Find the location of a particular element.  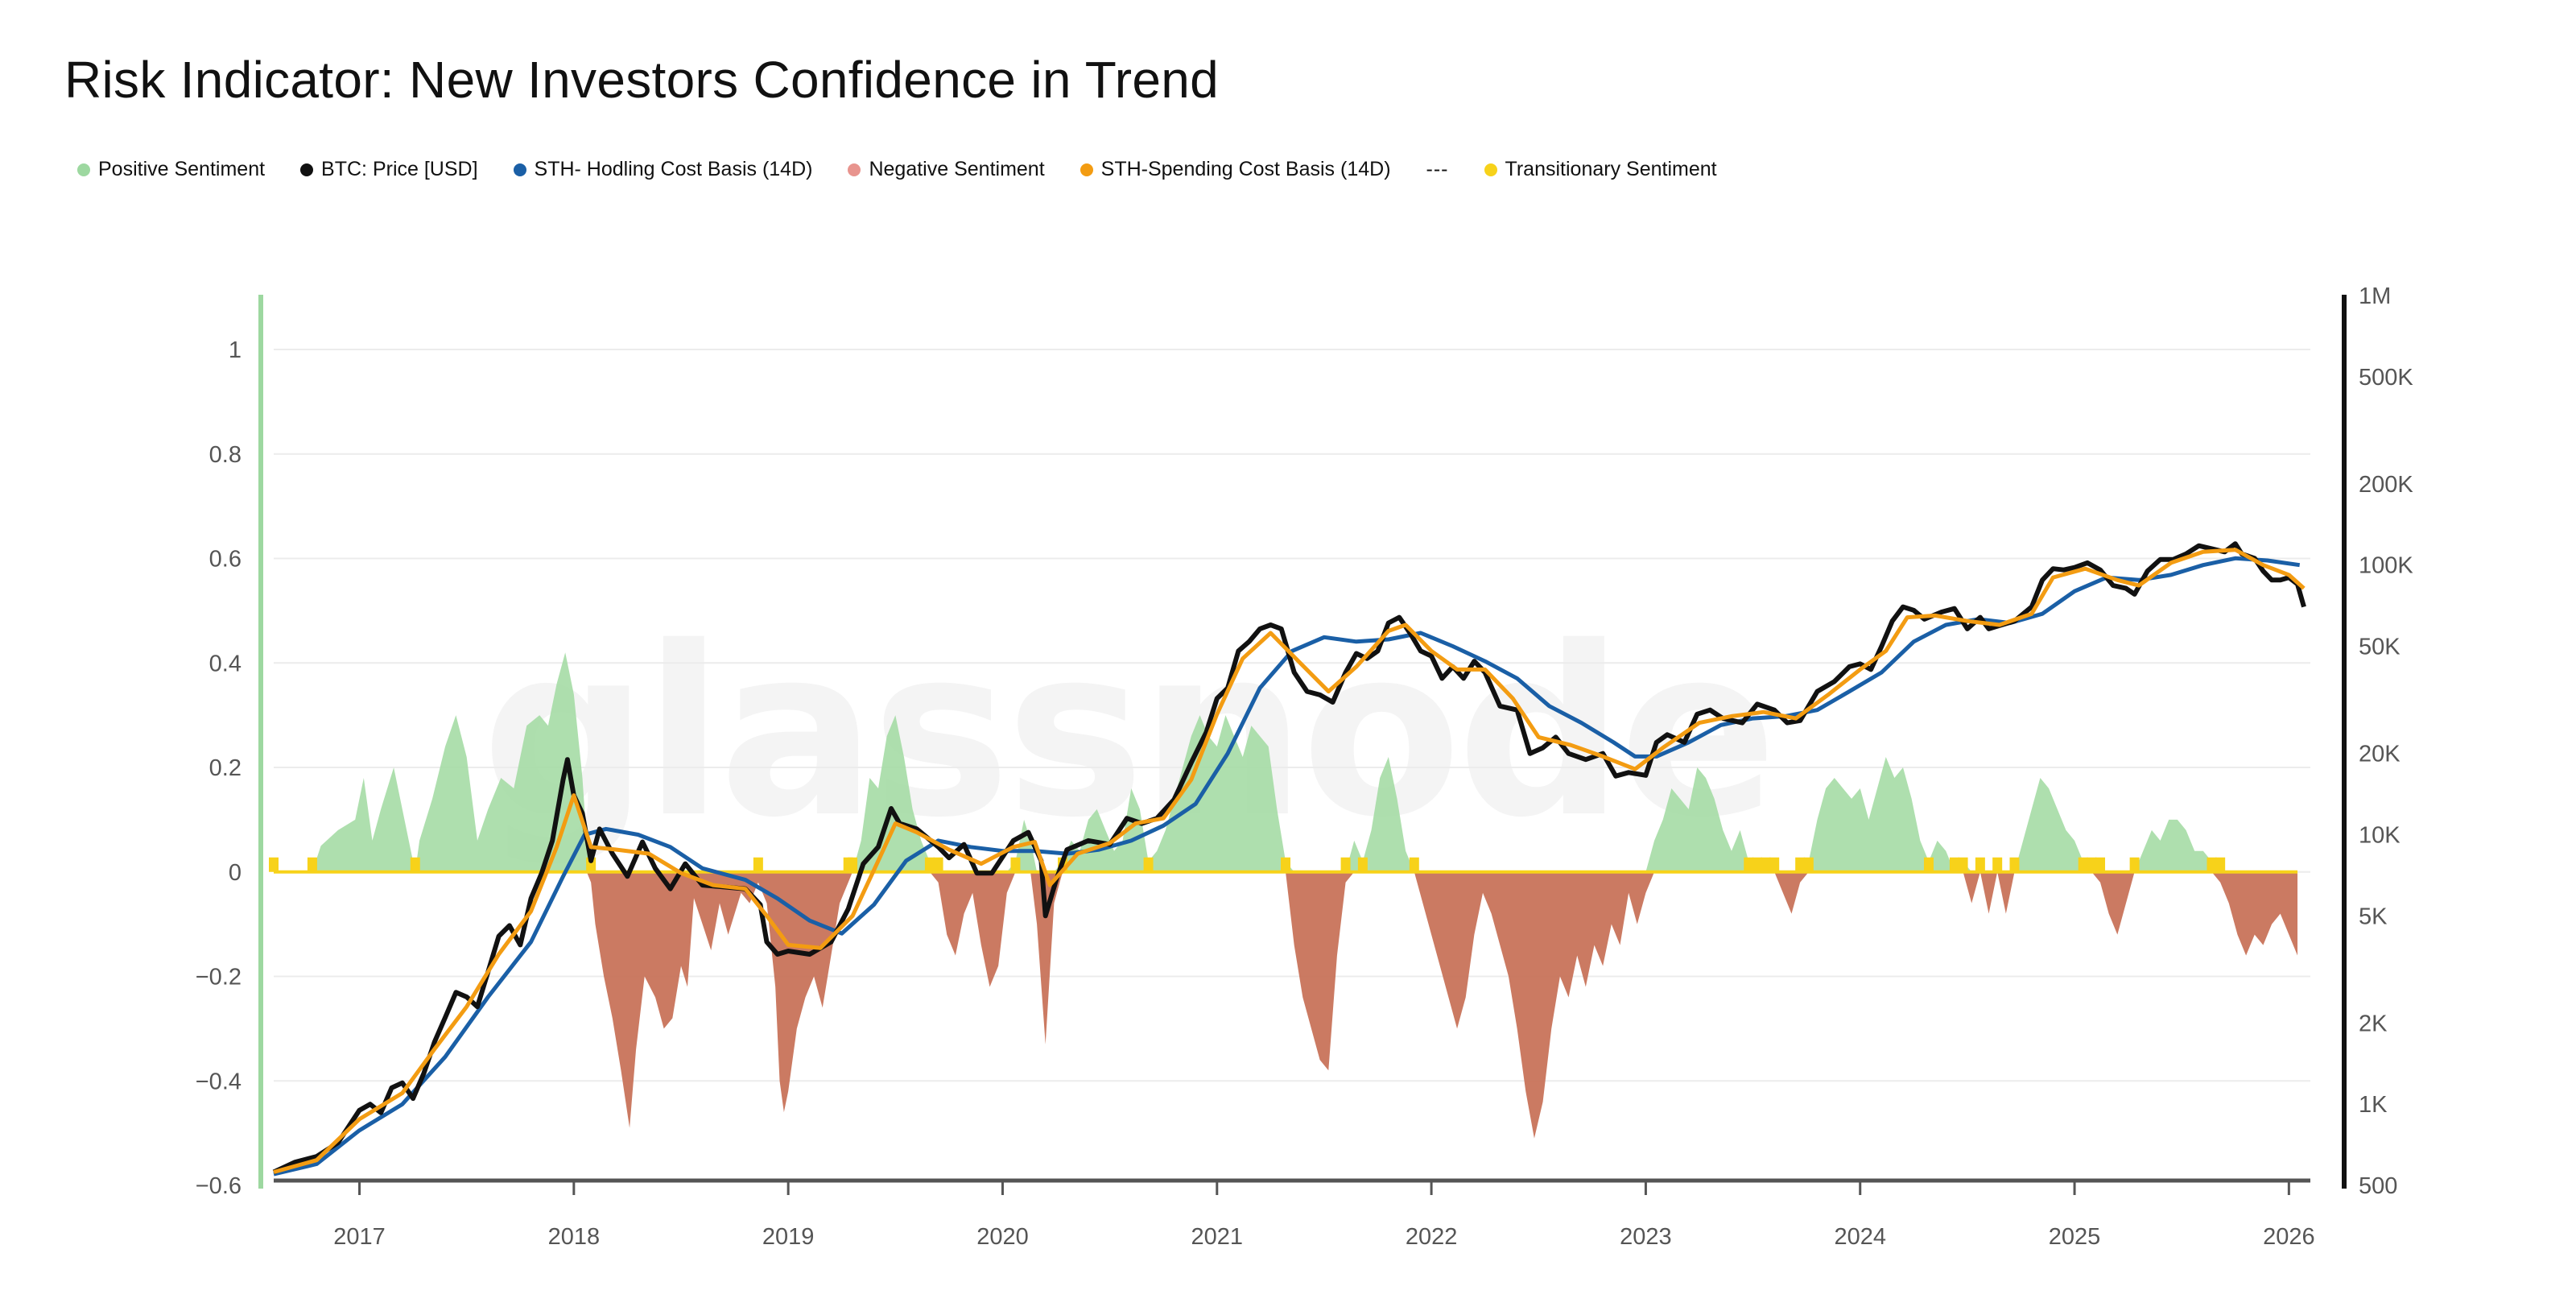

x-tick-label: 2018 is located at coordinates (574, 1237).